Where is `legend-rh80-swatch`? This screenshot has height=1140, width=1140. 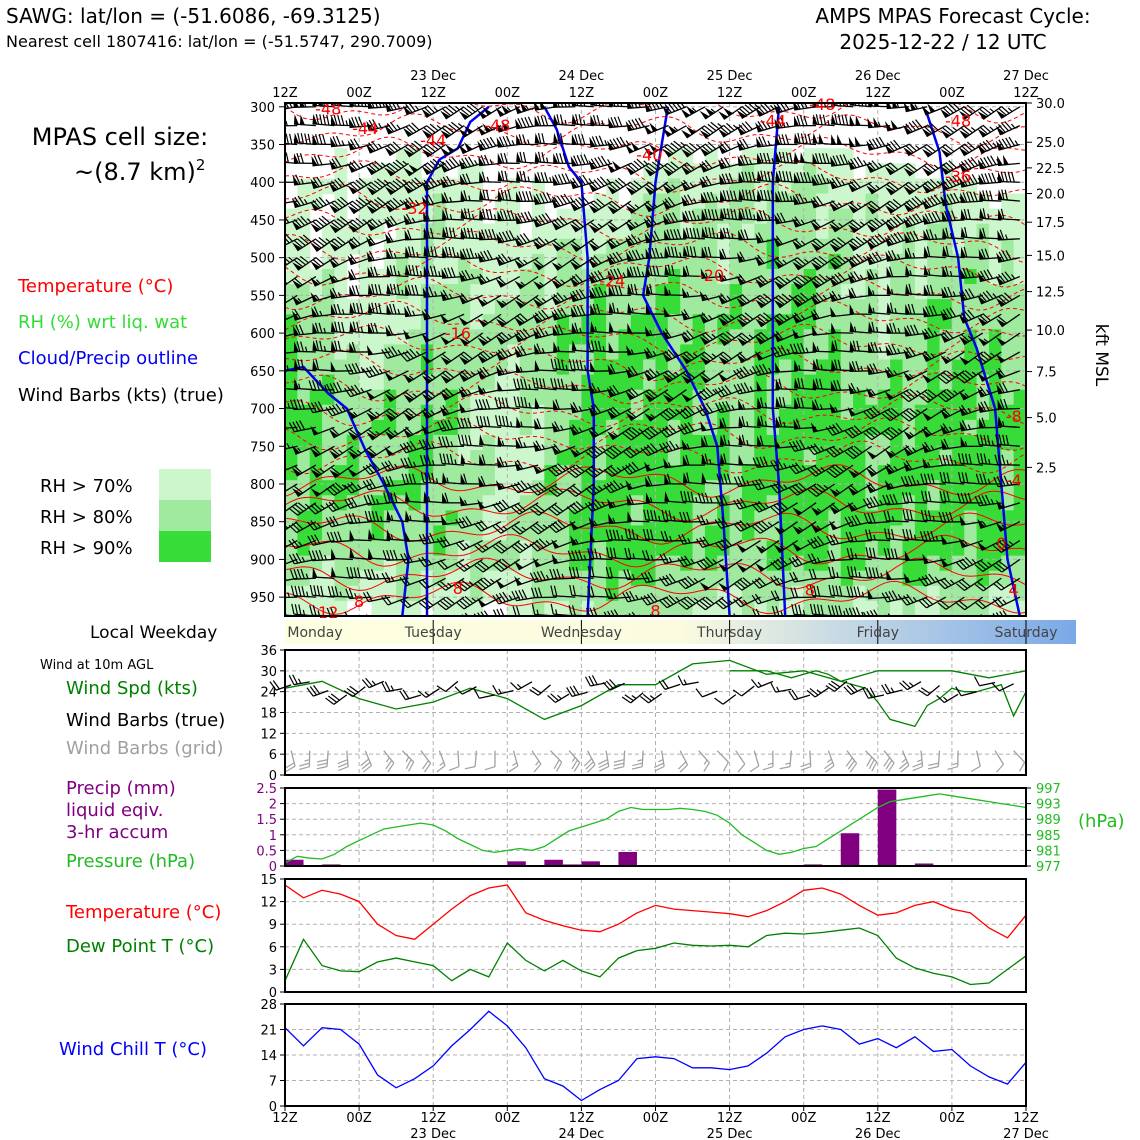 legend-rh80-swatch is located at coordinates (185, 515).